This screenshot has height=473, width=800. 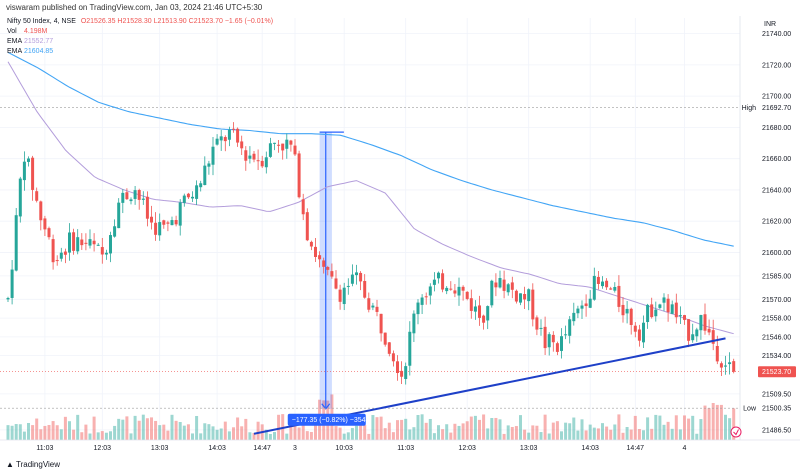 What do you see at coordinates (38, 464) in the screenshot?
I see `footer-brand: TradingView` at bounding box center [38, 464].